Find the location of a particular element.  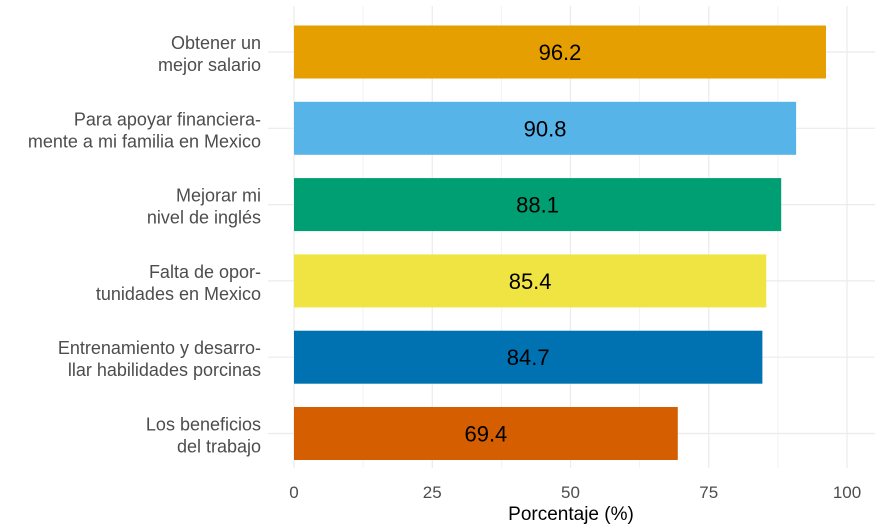

category-label-line: tunidades en Mexico is located at coordinates (178, 294).